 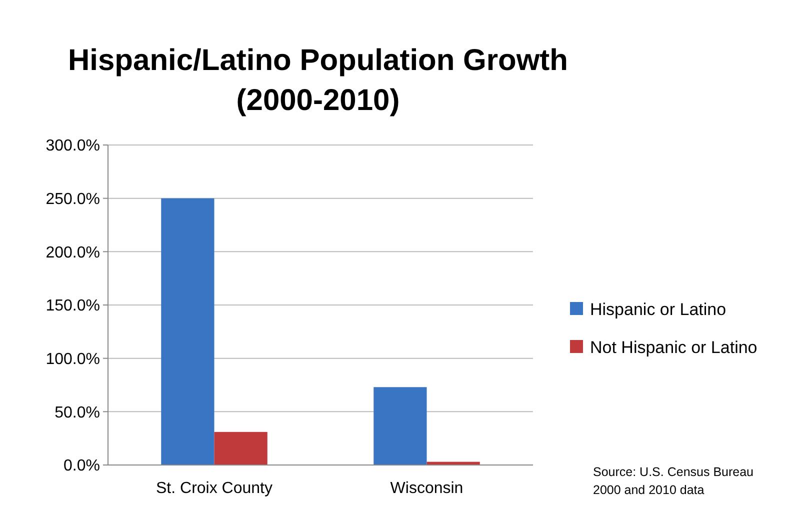 What do you see at coordinates (318, 80) in the screenshot?
I see `chart-title: Hispanic/Latino Population Growth (2000-2010)` at bounding box center [318, 80].